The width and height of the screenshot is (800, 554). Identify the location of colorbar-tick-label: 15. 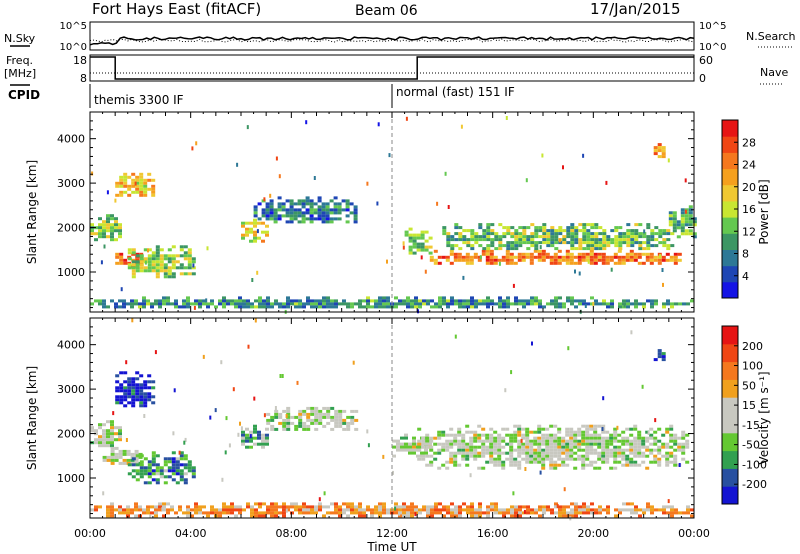
(749, 405).